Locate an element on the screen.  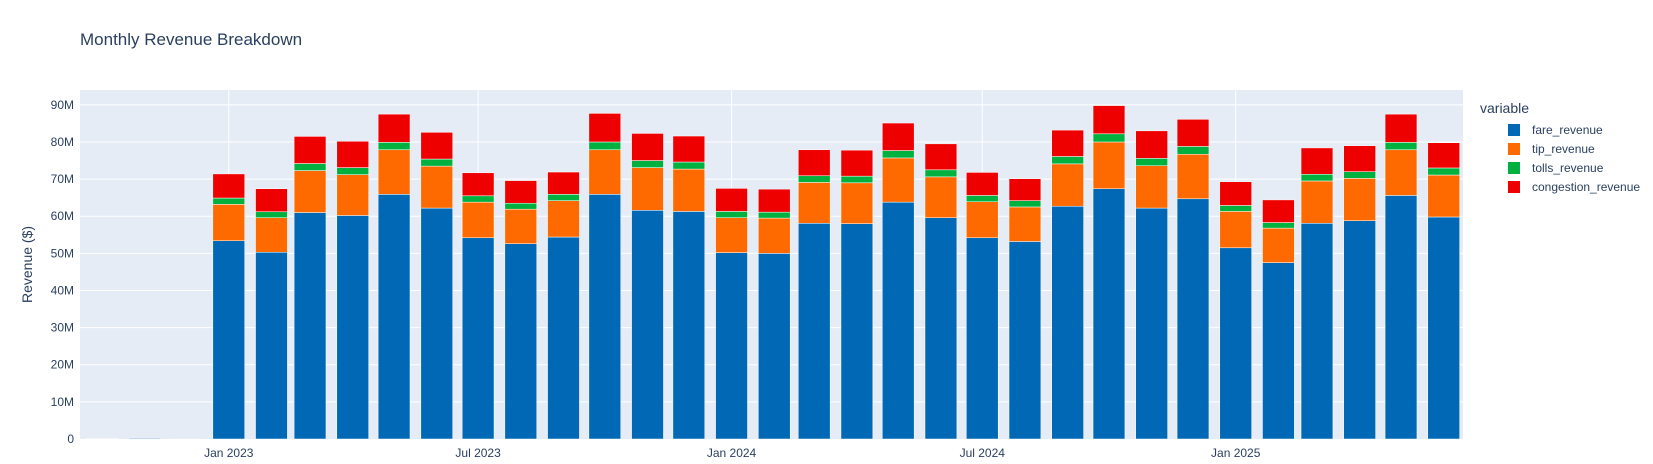
y-axis-ticks: 0 10M 20M 30M 40M 50M 60M 70M 80M 90M is located at coordinates (63, 272).